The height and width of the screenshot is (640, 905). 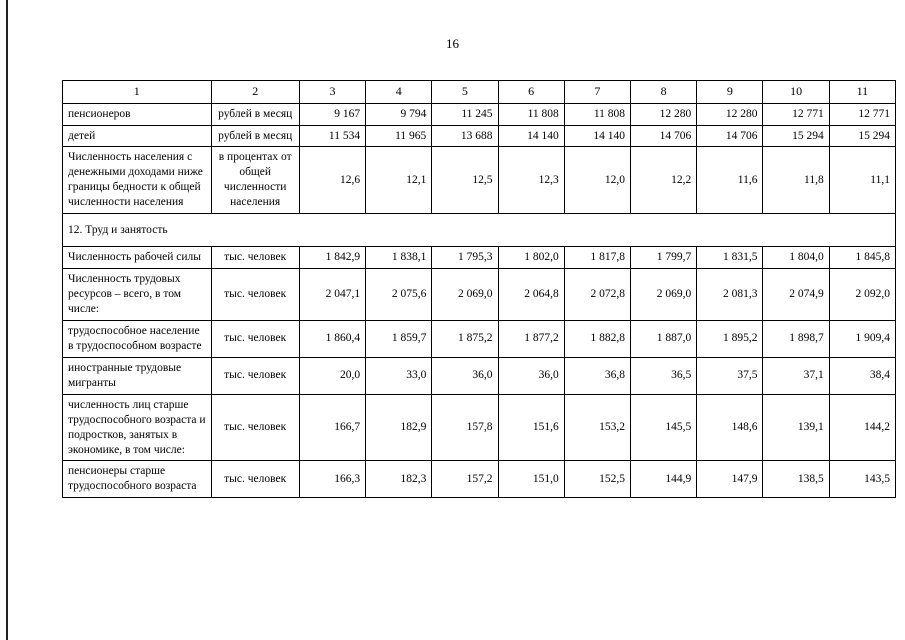 What do you see at coordinates (399, 92) in the screenshot?
I see `column-number: 4` at bounding box center [399, 92].